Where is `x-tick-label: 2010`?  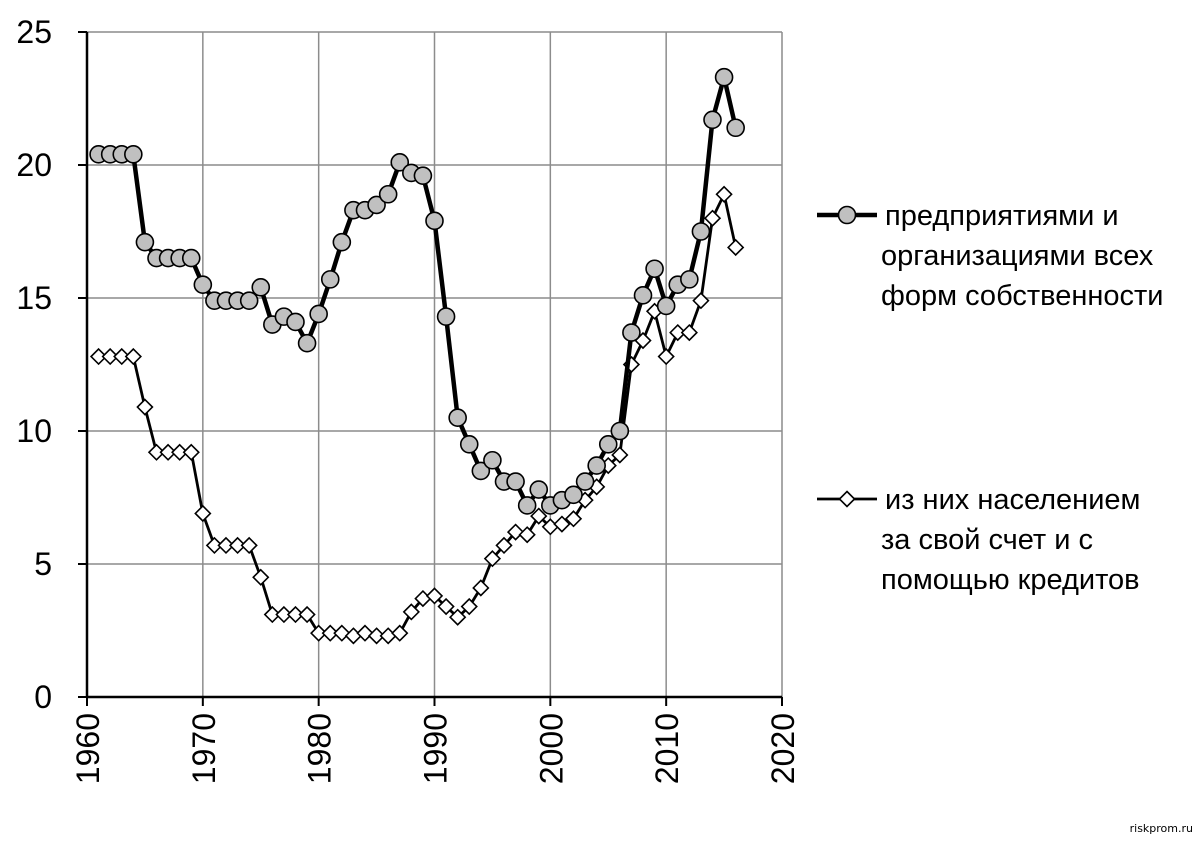
x-tick-label: 2010 is located at coordinates (667, 748).